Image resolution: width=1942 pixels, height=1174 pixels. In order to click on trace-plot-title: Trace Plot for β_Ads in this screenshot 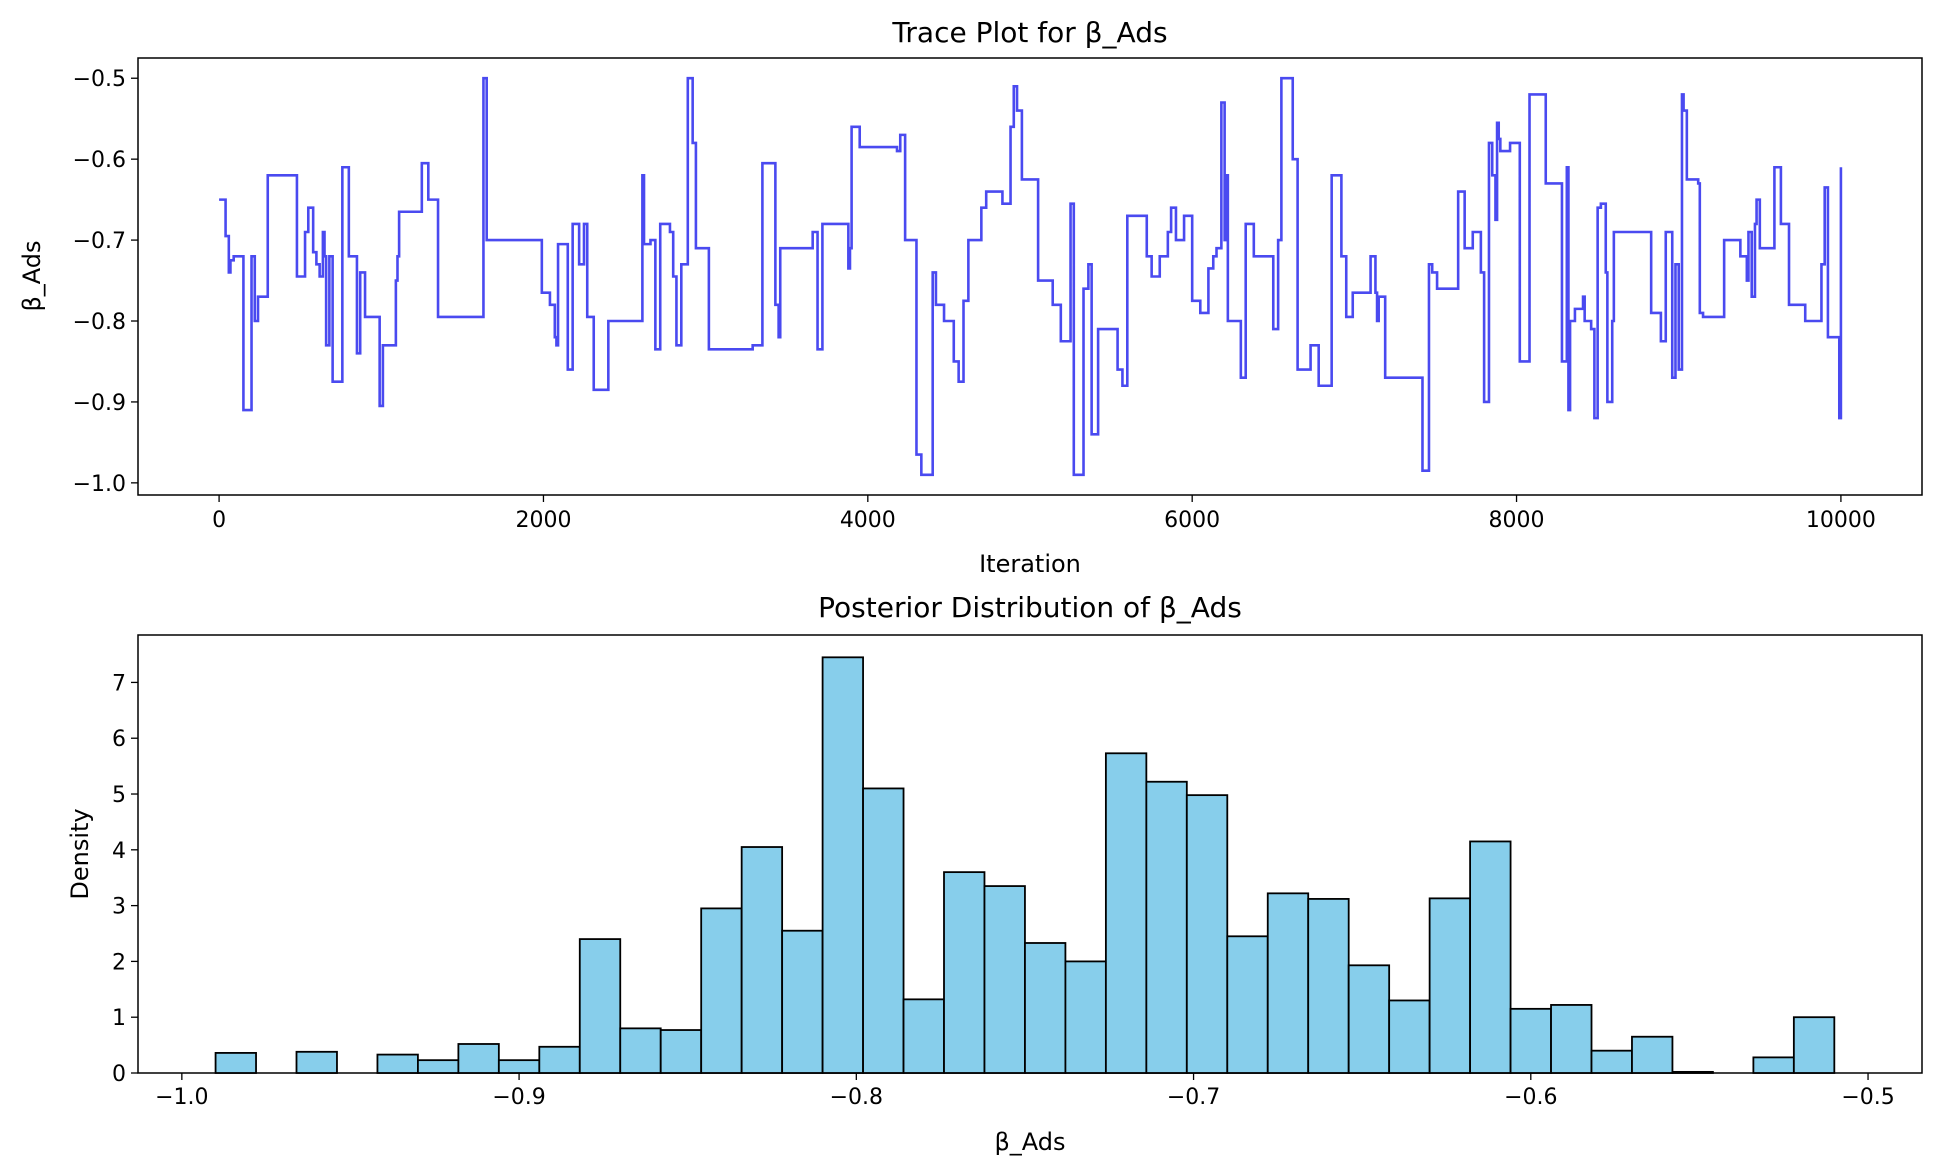, I will do `click(1029, 32)`.